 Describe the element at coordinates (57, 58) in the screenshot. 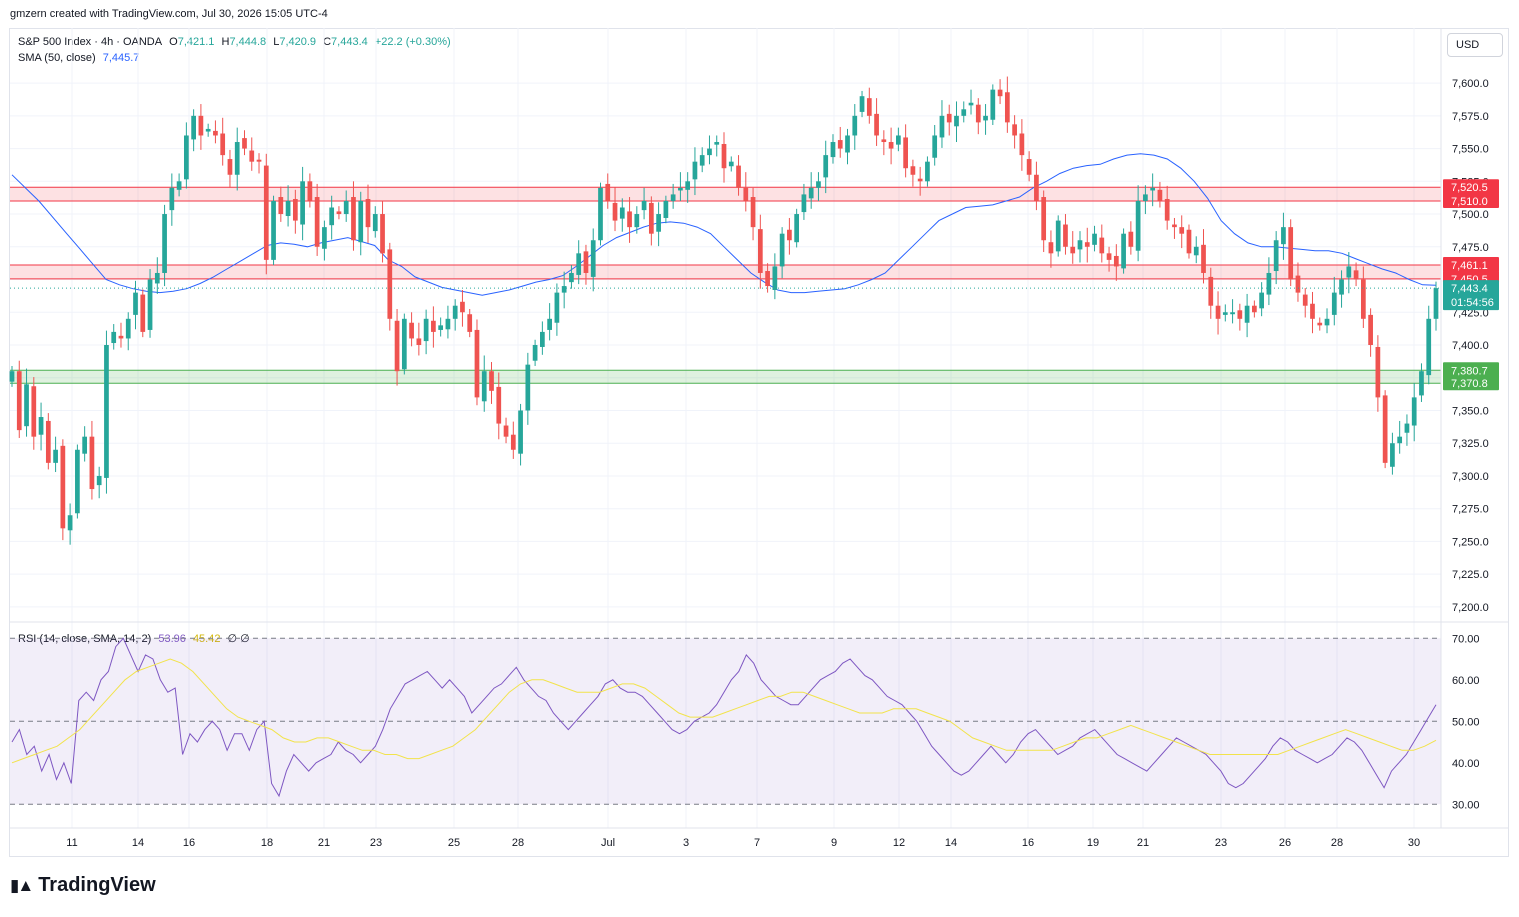

I see `sma-label: SMA (50, close)` at that location.